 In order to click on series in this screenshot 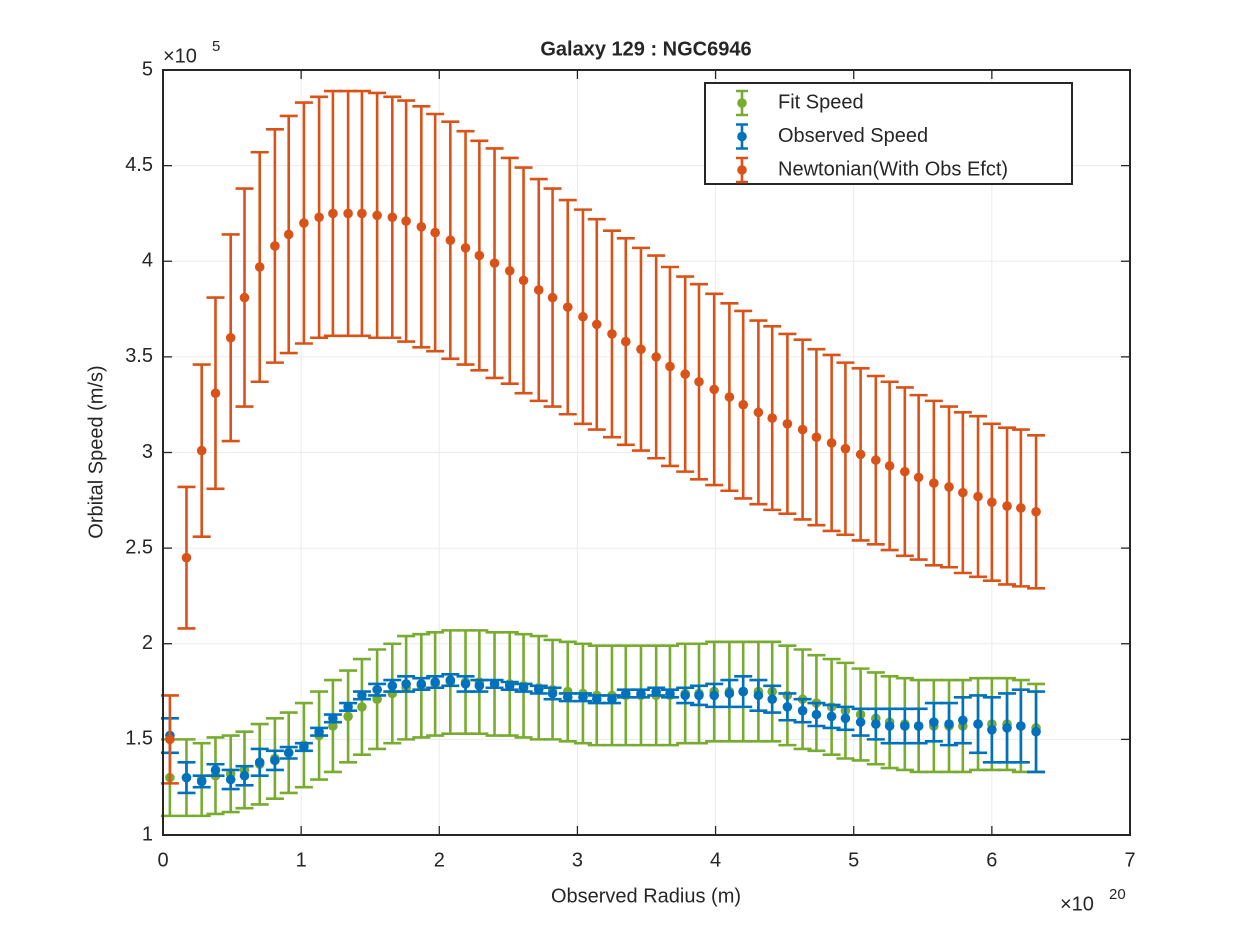, I will do `click(603, 734)`.